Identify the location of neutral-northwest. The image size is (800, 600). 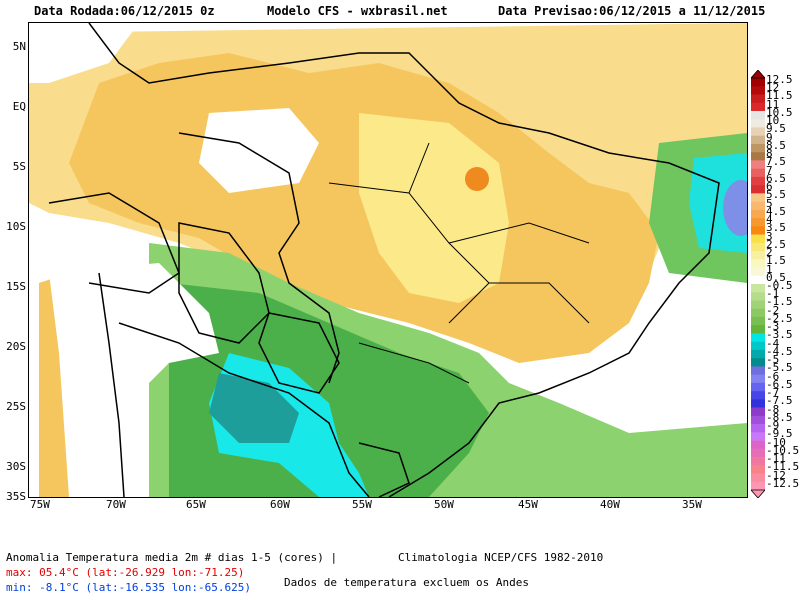
(84, 53).